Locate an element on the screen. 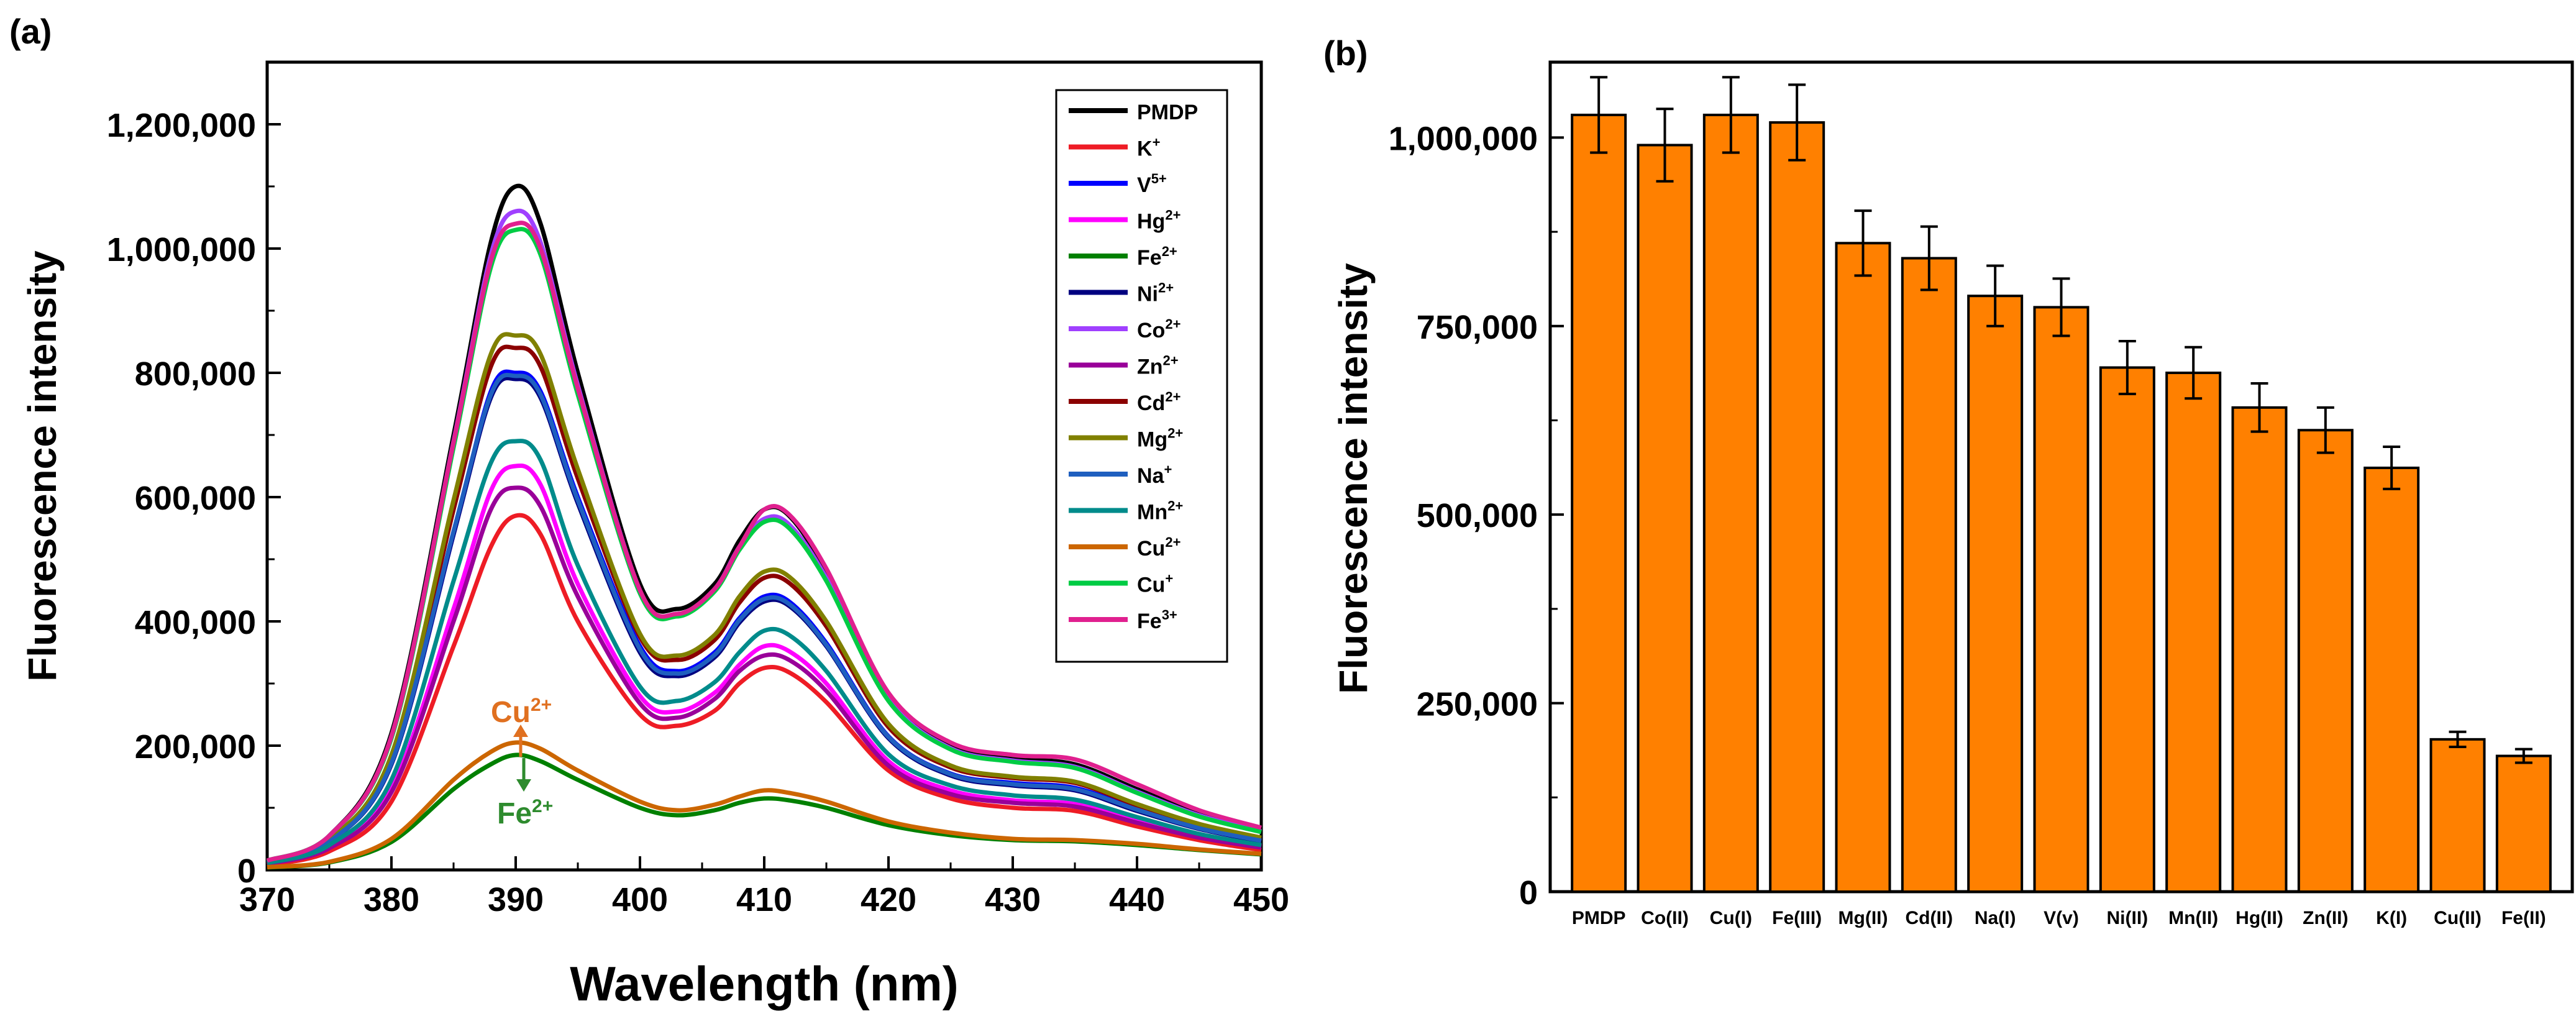  b-x-tick-label-cu-ii: Cu(II) is located at coordinates (2458, 918).